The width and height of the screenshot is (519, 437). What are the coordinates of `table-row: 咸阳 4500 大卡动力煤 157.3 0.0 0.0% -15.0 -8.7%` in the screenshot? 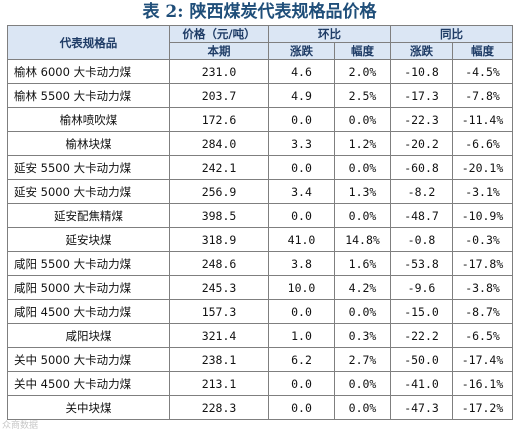 It's located at (260, 311).